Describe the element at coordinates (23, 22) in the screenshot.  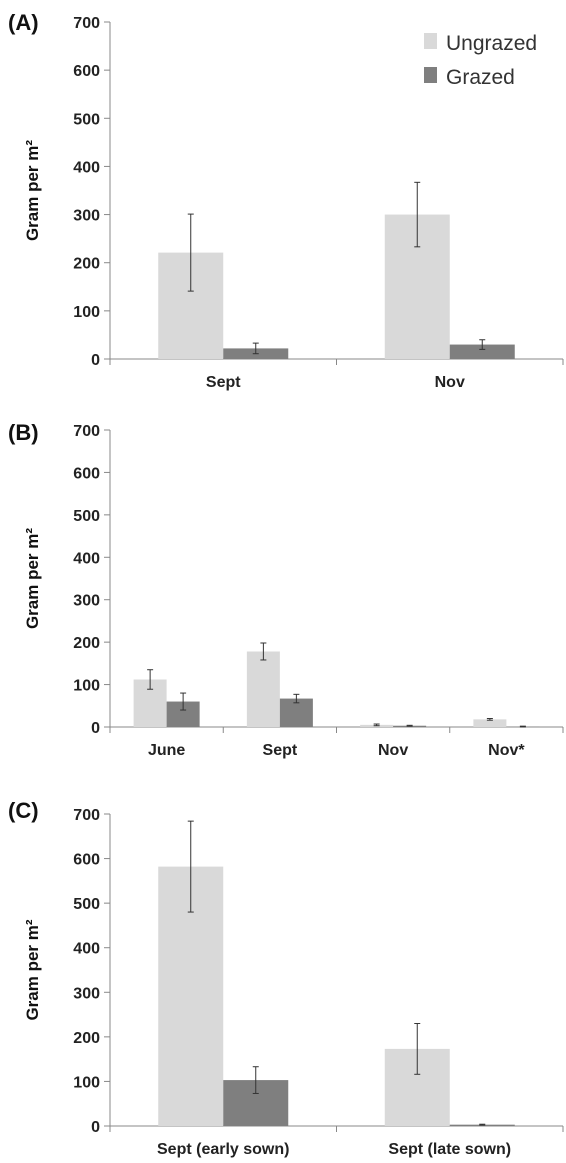
I see `panel-label: (A)` at that location.